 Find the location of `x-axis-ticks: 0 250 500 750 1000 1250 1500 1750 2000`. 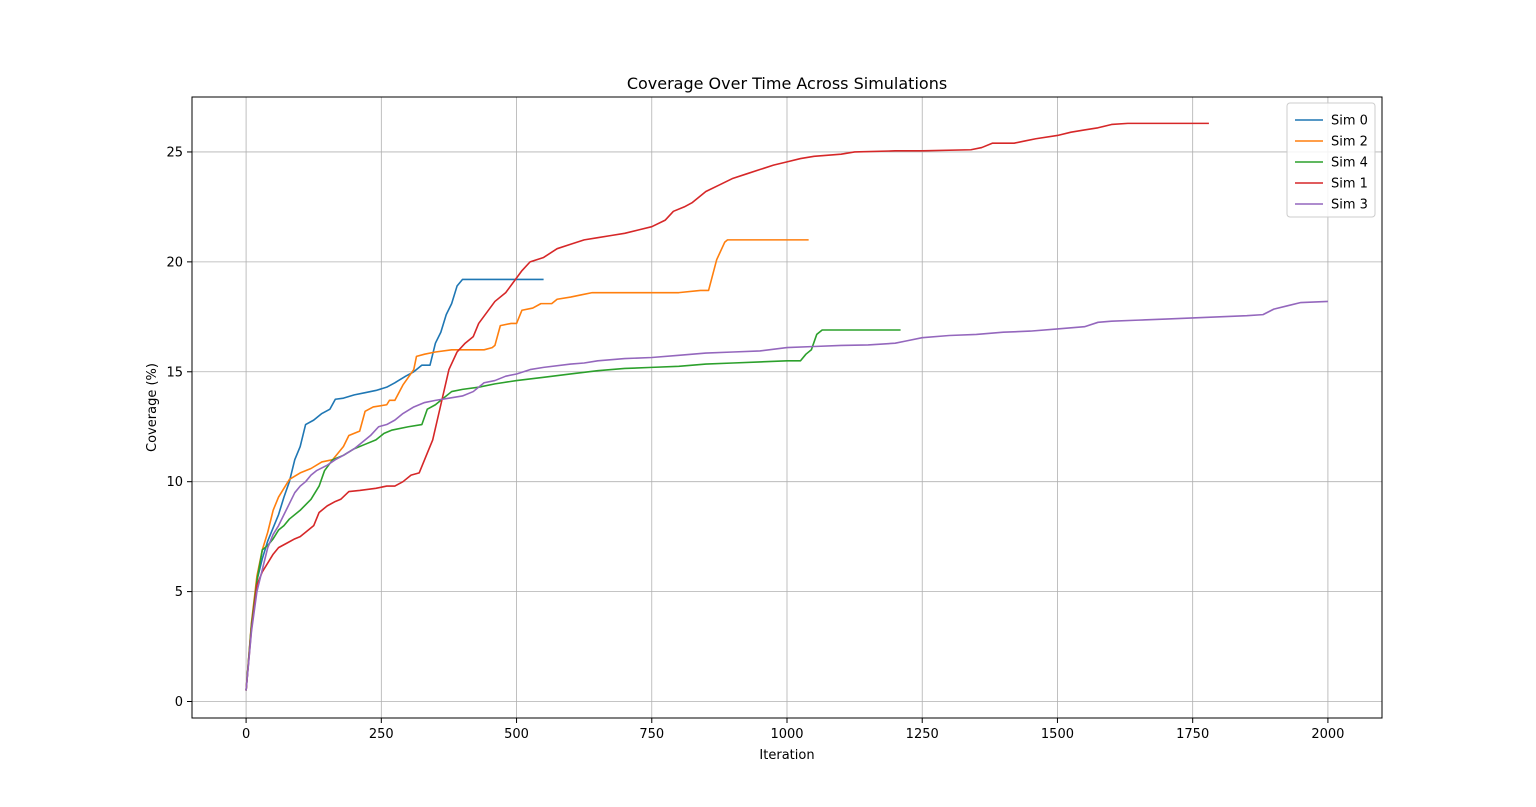

x-axis-ticks: 0 250 500 750 1000 1250 1500 1750 2000 is located at coordinates (793, 730).